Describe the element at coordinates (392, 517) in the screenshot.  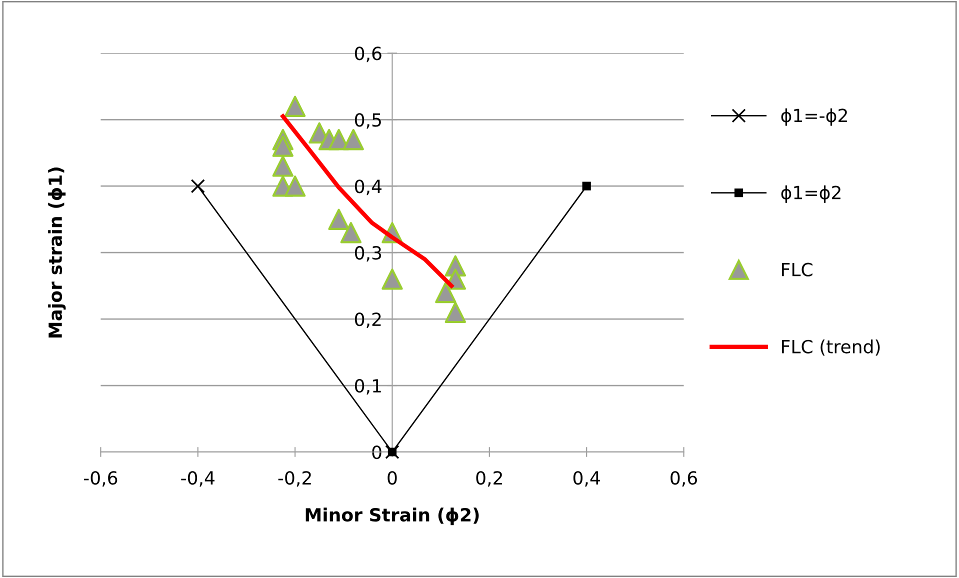
I see `x-axis-title: Minor Strain (ϕ2)` at that location.